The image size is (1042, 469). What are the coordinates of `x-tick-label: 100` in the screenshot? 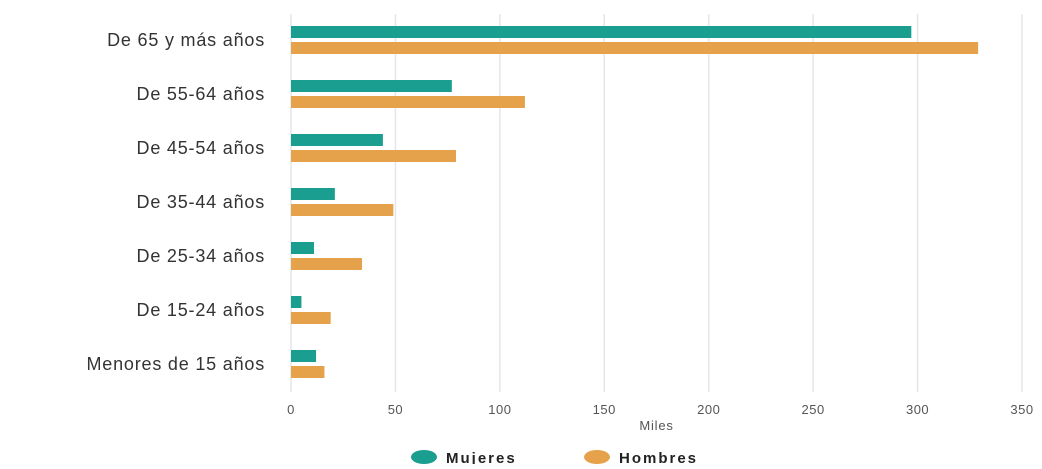 It's located at (499, 409).